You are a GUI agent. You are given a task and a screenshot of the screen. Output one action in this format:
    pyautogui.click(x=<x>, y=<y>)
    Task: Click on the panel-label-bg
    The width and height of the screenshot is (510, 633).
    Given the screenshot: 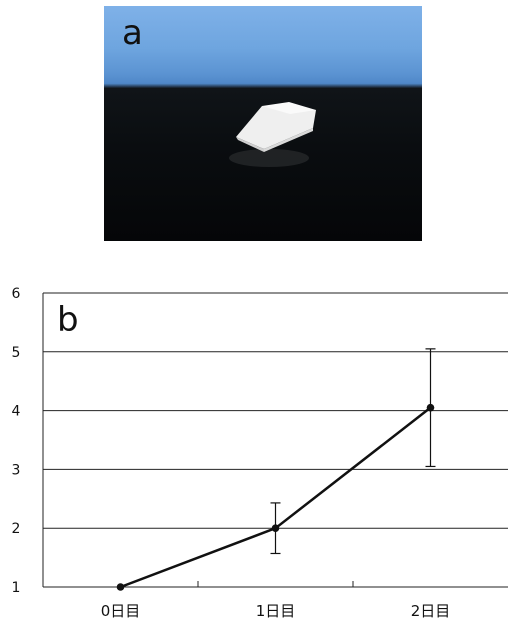 What is the action you would take?
    pyautogui.click(x=69, y=317)
    